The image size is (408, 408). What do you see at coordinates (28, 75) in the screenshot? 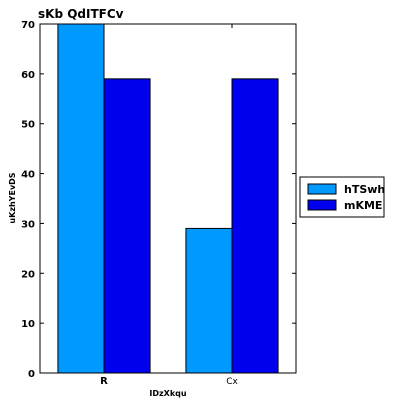
I see `y-tick-label: 60` at bounding box center [28, 75].